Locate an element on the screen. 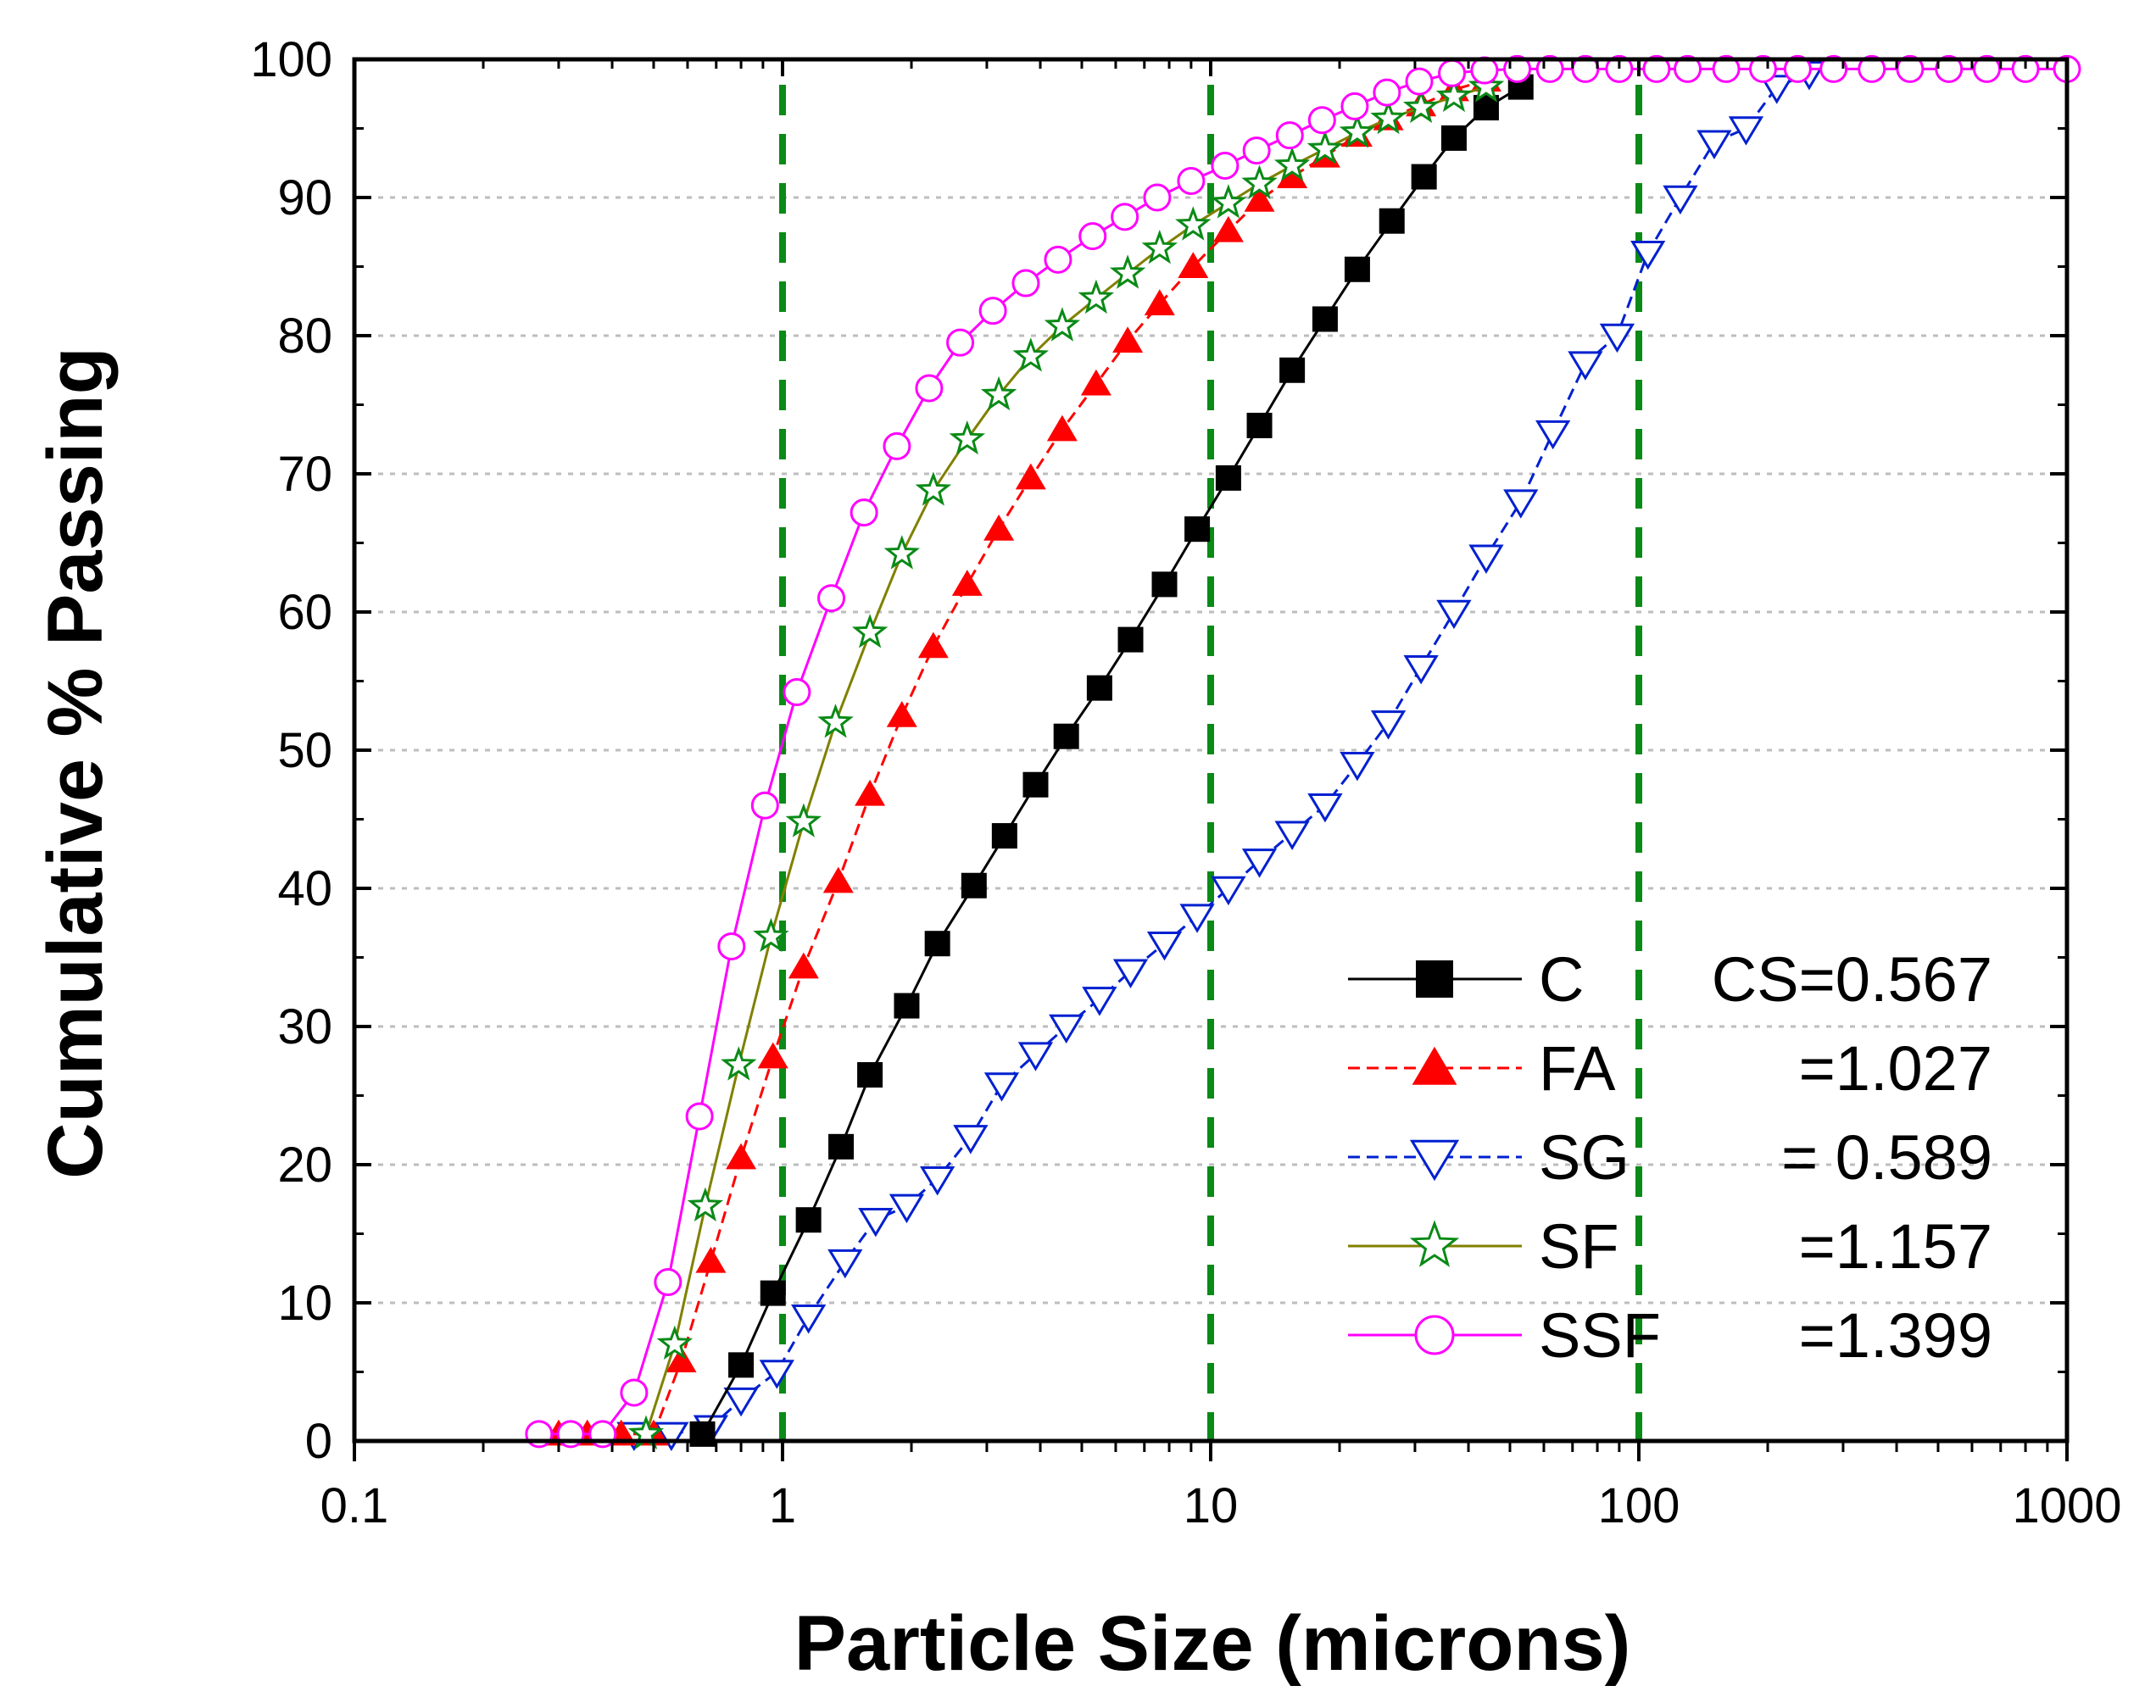  y-tick-label: 50 is located at coordinates (305, 750).